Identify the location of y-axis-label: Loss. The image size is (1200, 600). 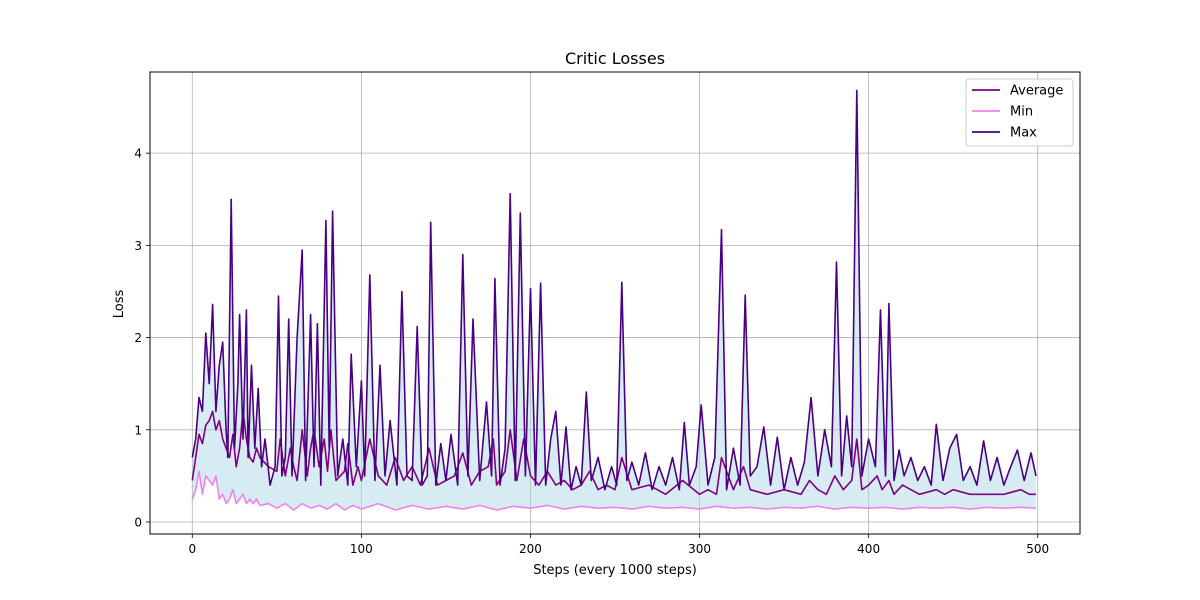
(119, 304).